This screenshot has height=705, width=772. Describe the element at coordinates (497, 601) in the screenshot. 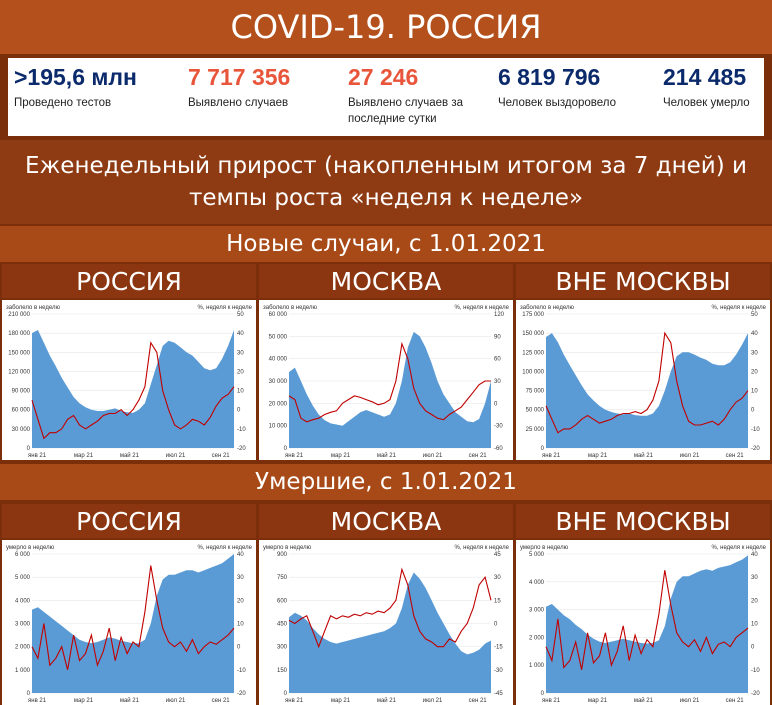

I see `y2-tick-label: 15` at that location.